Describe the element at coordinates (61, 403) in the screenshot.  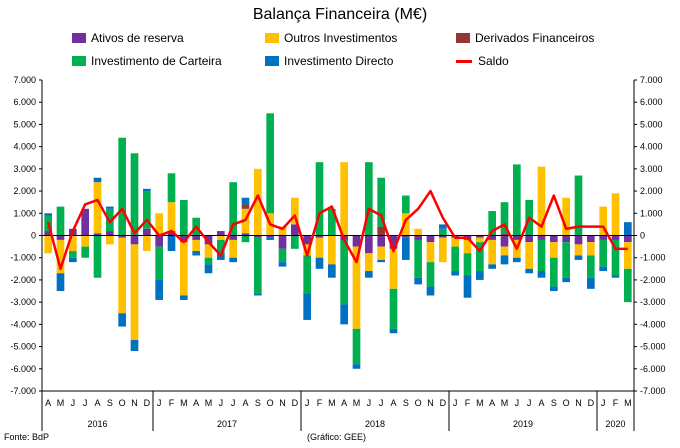
I see `x-tick-label-month-1: M` at that location.